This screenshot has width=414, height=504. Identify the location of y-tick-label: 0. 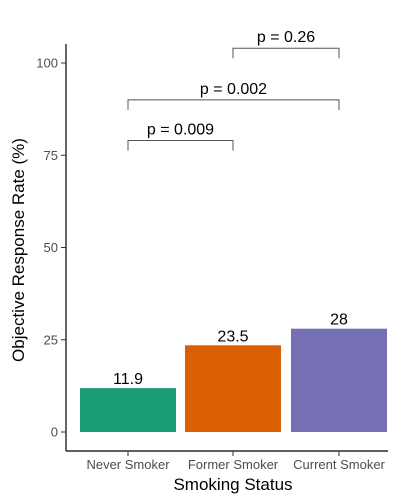
(54, 432).